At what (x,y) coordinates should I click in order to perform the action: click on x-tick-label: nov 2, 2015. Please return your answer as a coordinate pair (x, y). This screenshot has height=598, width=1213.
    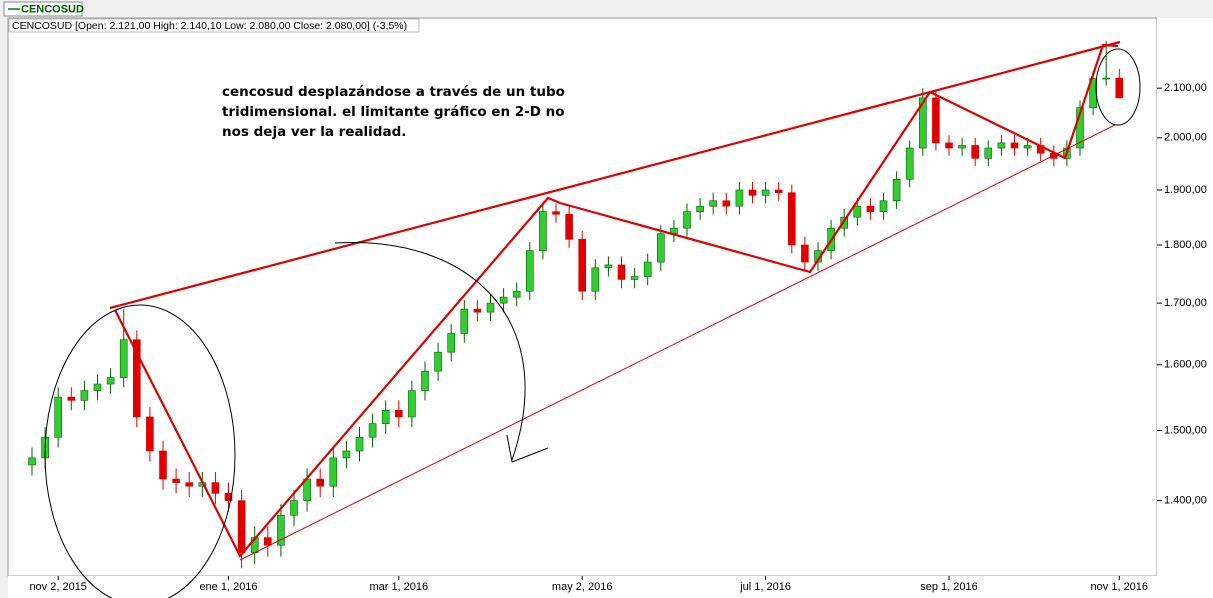
    Looking at the image, I should click on (58, 587).